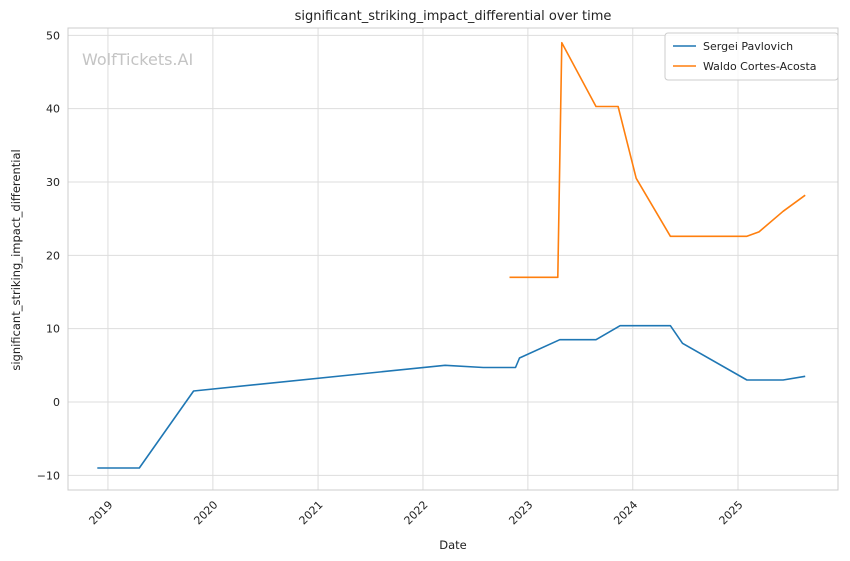  I want to click on legend-label-waldo-cortes-acosta: Waldo Cortes-Acosta, so click(760, 66).